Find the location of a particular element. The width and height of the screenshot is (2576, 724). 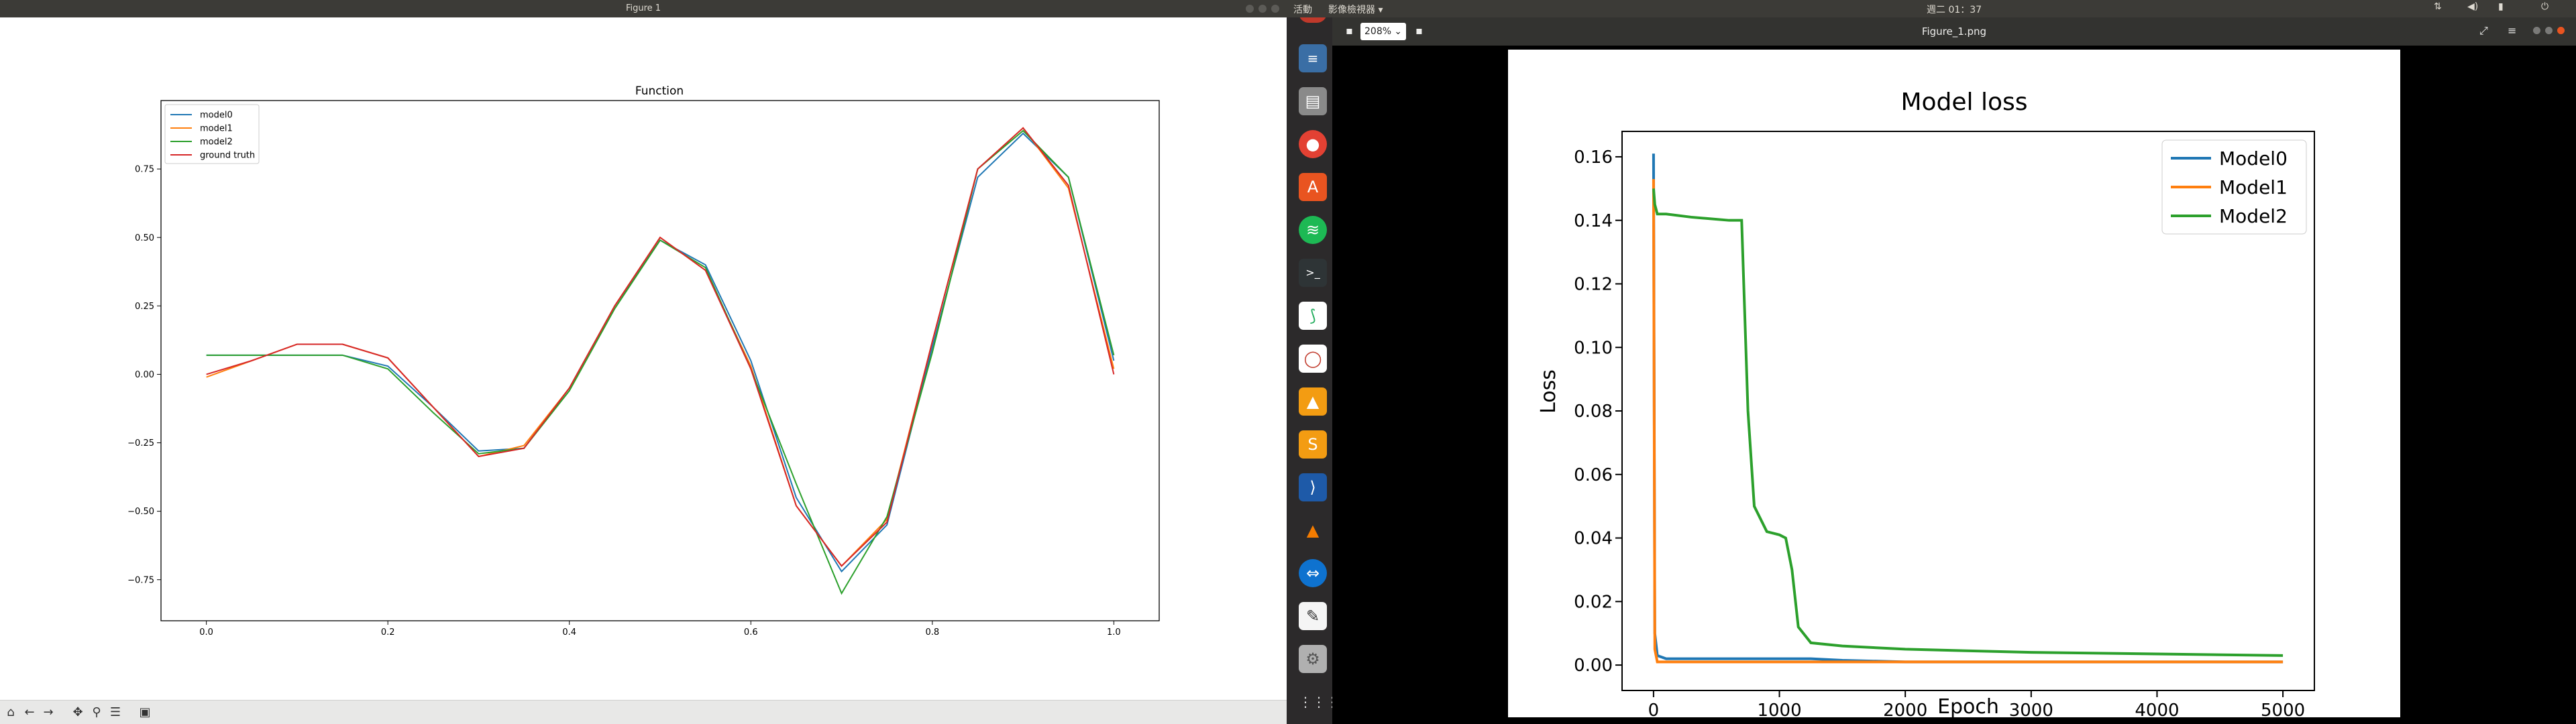

y-axis-label: Loss is located at coordinates (1548, 392).